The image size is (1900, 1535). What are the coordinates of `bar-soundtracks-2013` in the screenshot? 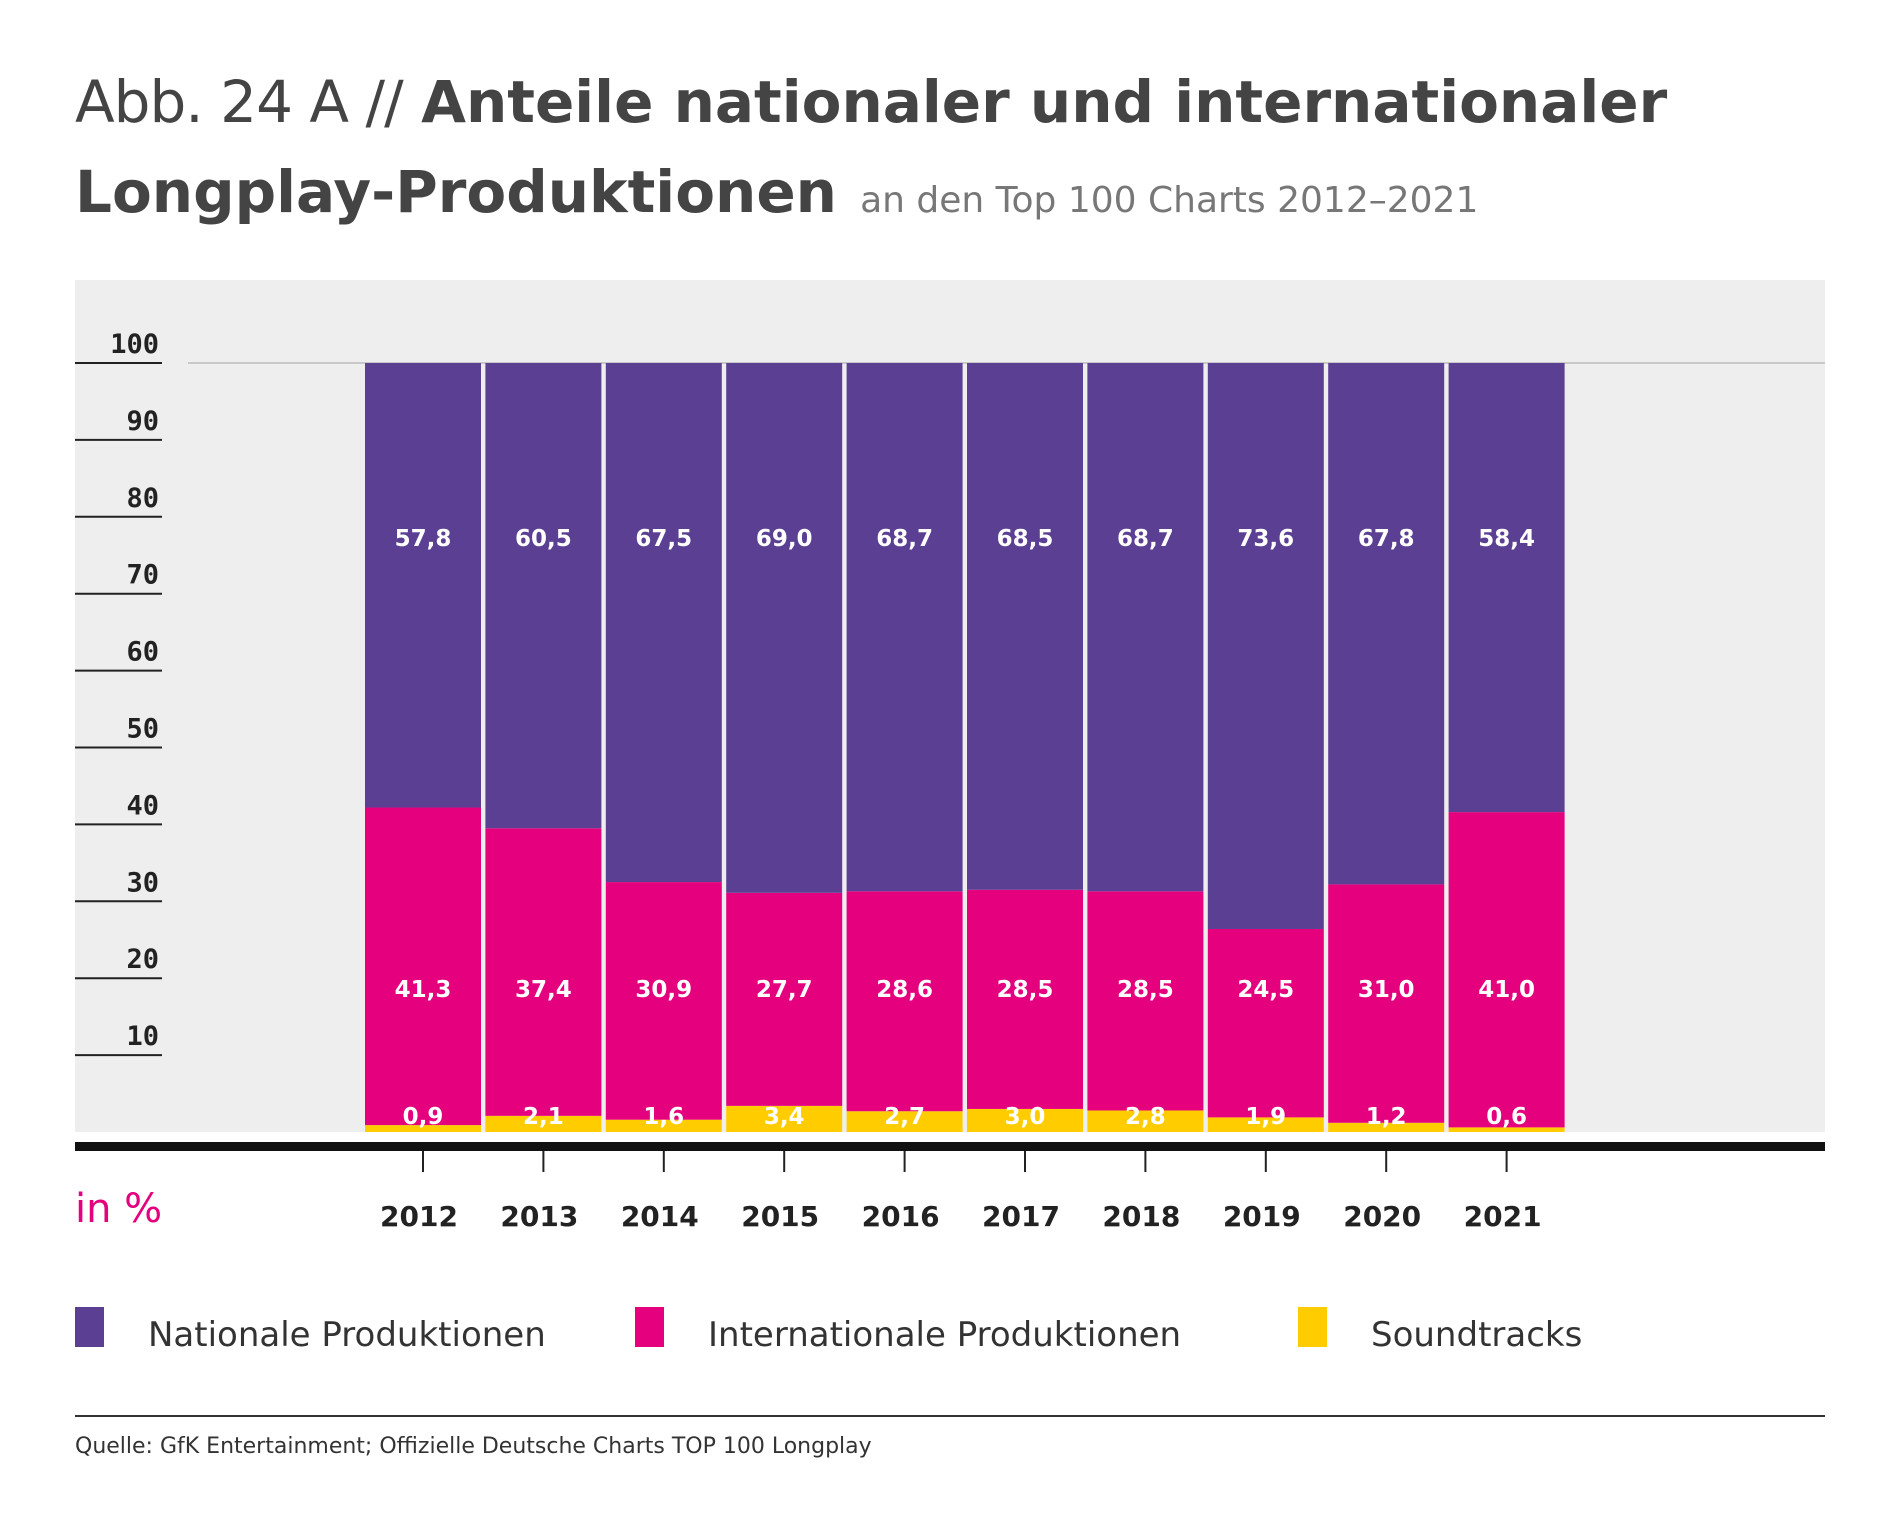 It's located at (543, 1123).